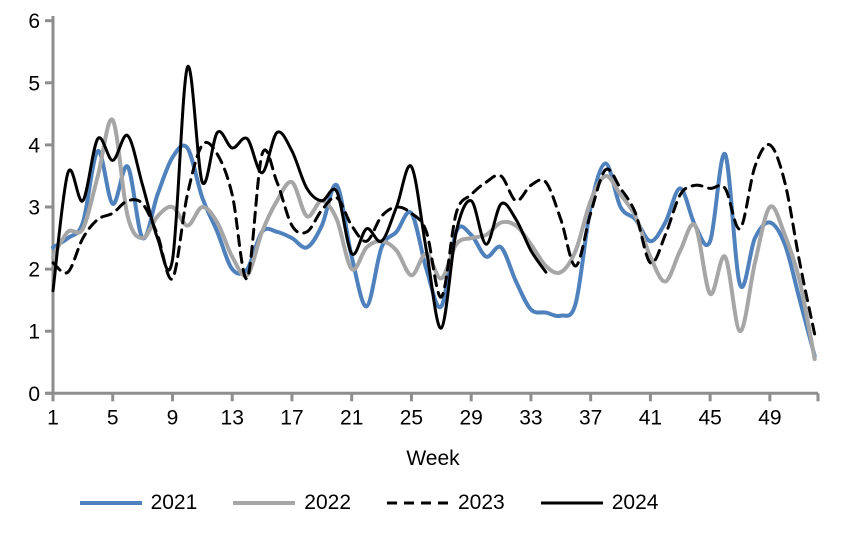 The image size is (852, 536). What do you see at coordinates (481, 502) in the screenshot?
I see `legend-label: 2023` at bounding box center [481, 502].